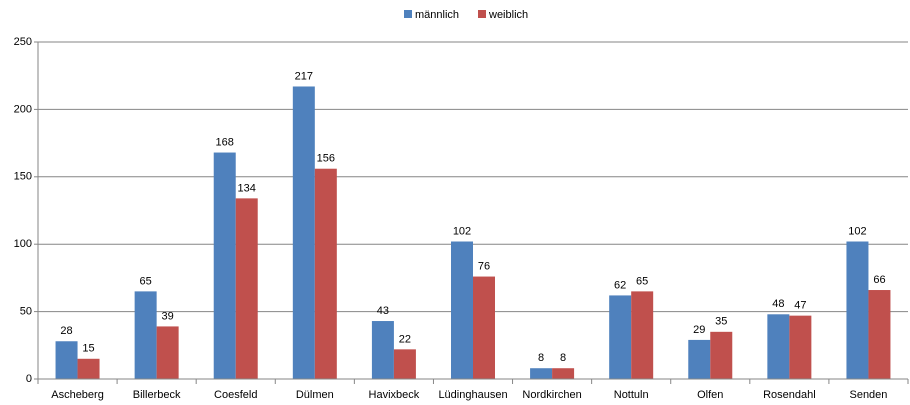 This screenshot has height=405, width=910. Describe the element at coordinates (29, 379) in the screenshot. I see `y-tick-label: 0` at that location.